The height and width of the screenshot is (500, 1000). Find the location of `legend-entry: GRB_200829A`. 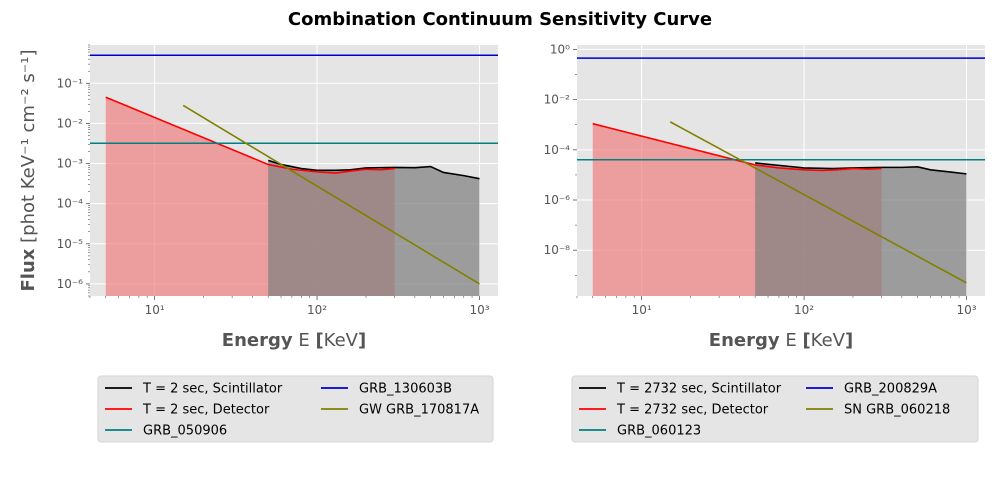

legend-entry: GRB_200829A is located at coordinates (890, 389).